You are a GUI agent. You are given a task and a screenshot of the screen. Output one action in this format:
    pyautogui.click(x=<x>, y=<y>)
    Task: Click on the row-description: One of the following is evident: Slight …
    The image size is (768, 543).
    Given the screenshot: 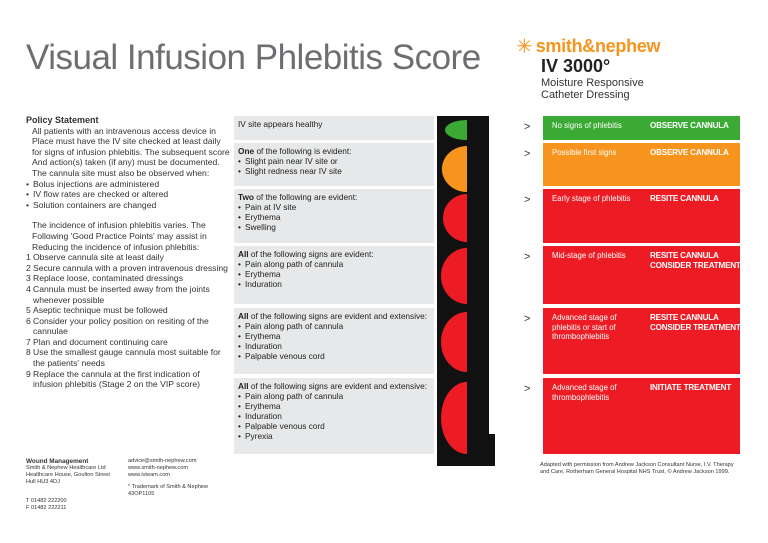 What is the action you would take?
    pyautogui.click(x=334, y=164)
    